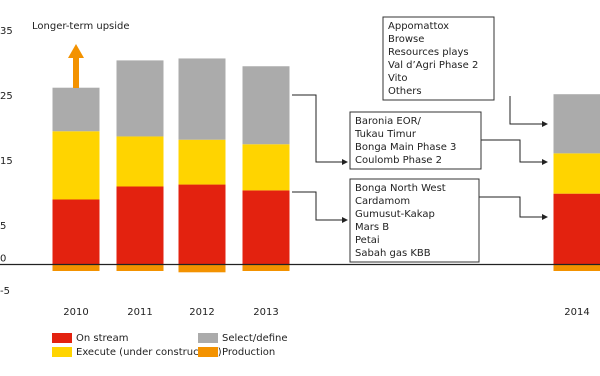 This screenshot has width=600, height=376. I want to click on annotation-line: Baronia EOR/, so click(388, 121).